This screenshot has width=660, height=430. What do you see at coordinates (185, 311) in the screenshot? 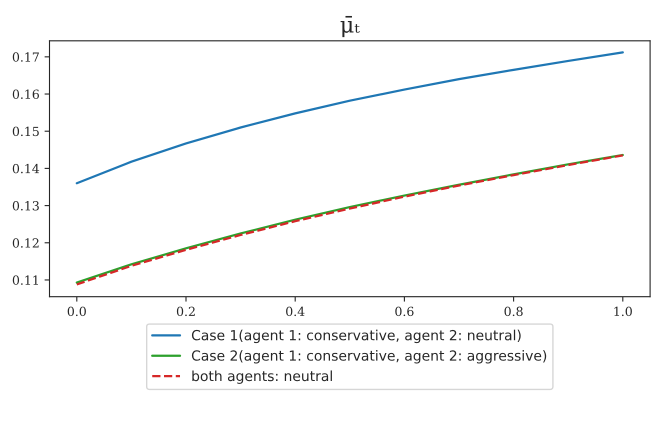
I see `x-tick-label: 0.2` at bounding box center [185, 311].